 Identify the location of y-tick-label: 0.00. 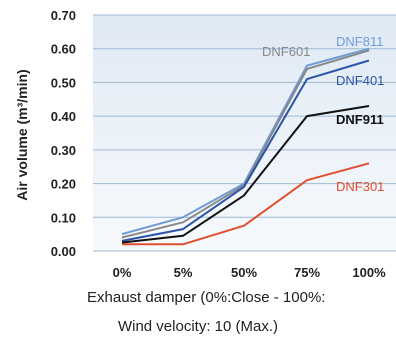
(63, 251).